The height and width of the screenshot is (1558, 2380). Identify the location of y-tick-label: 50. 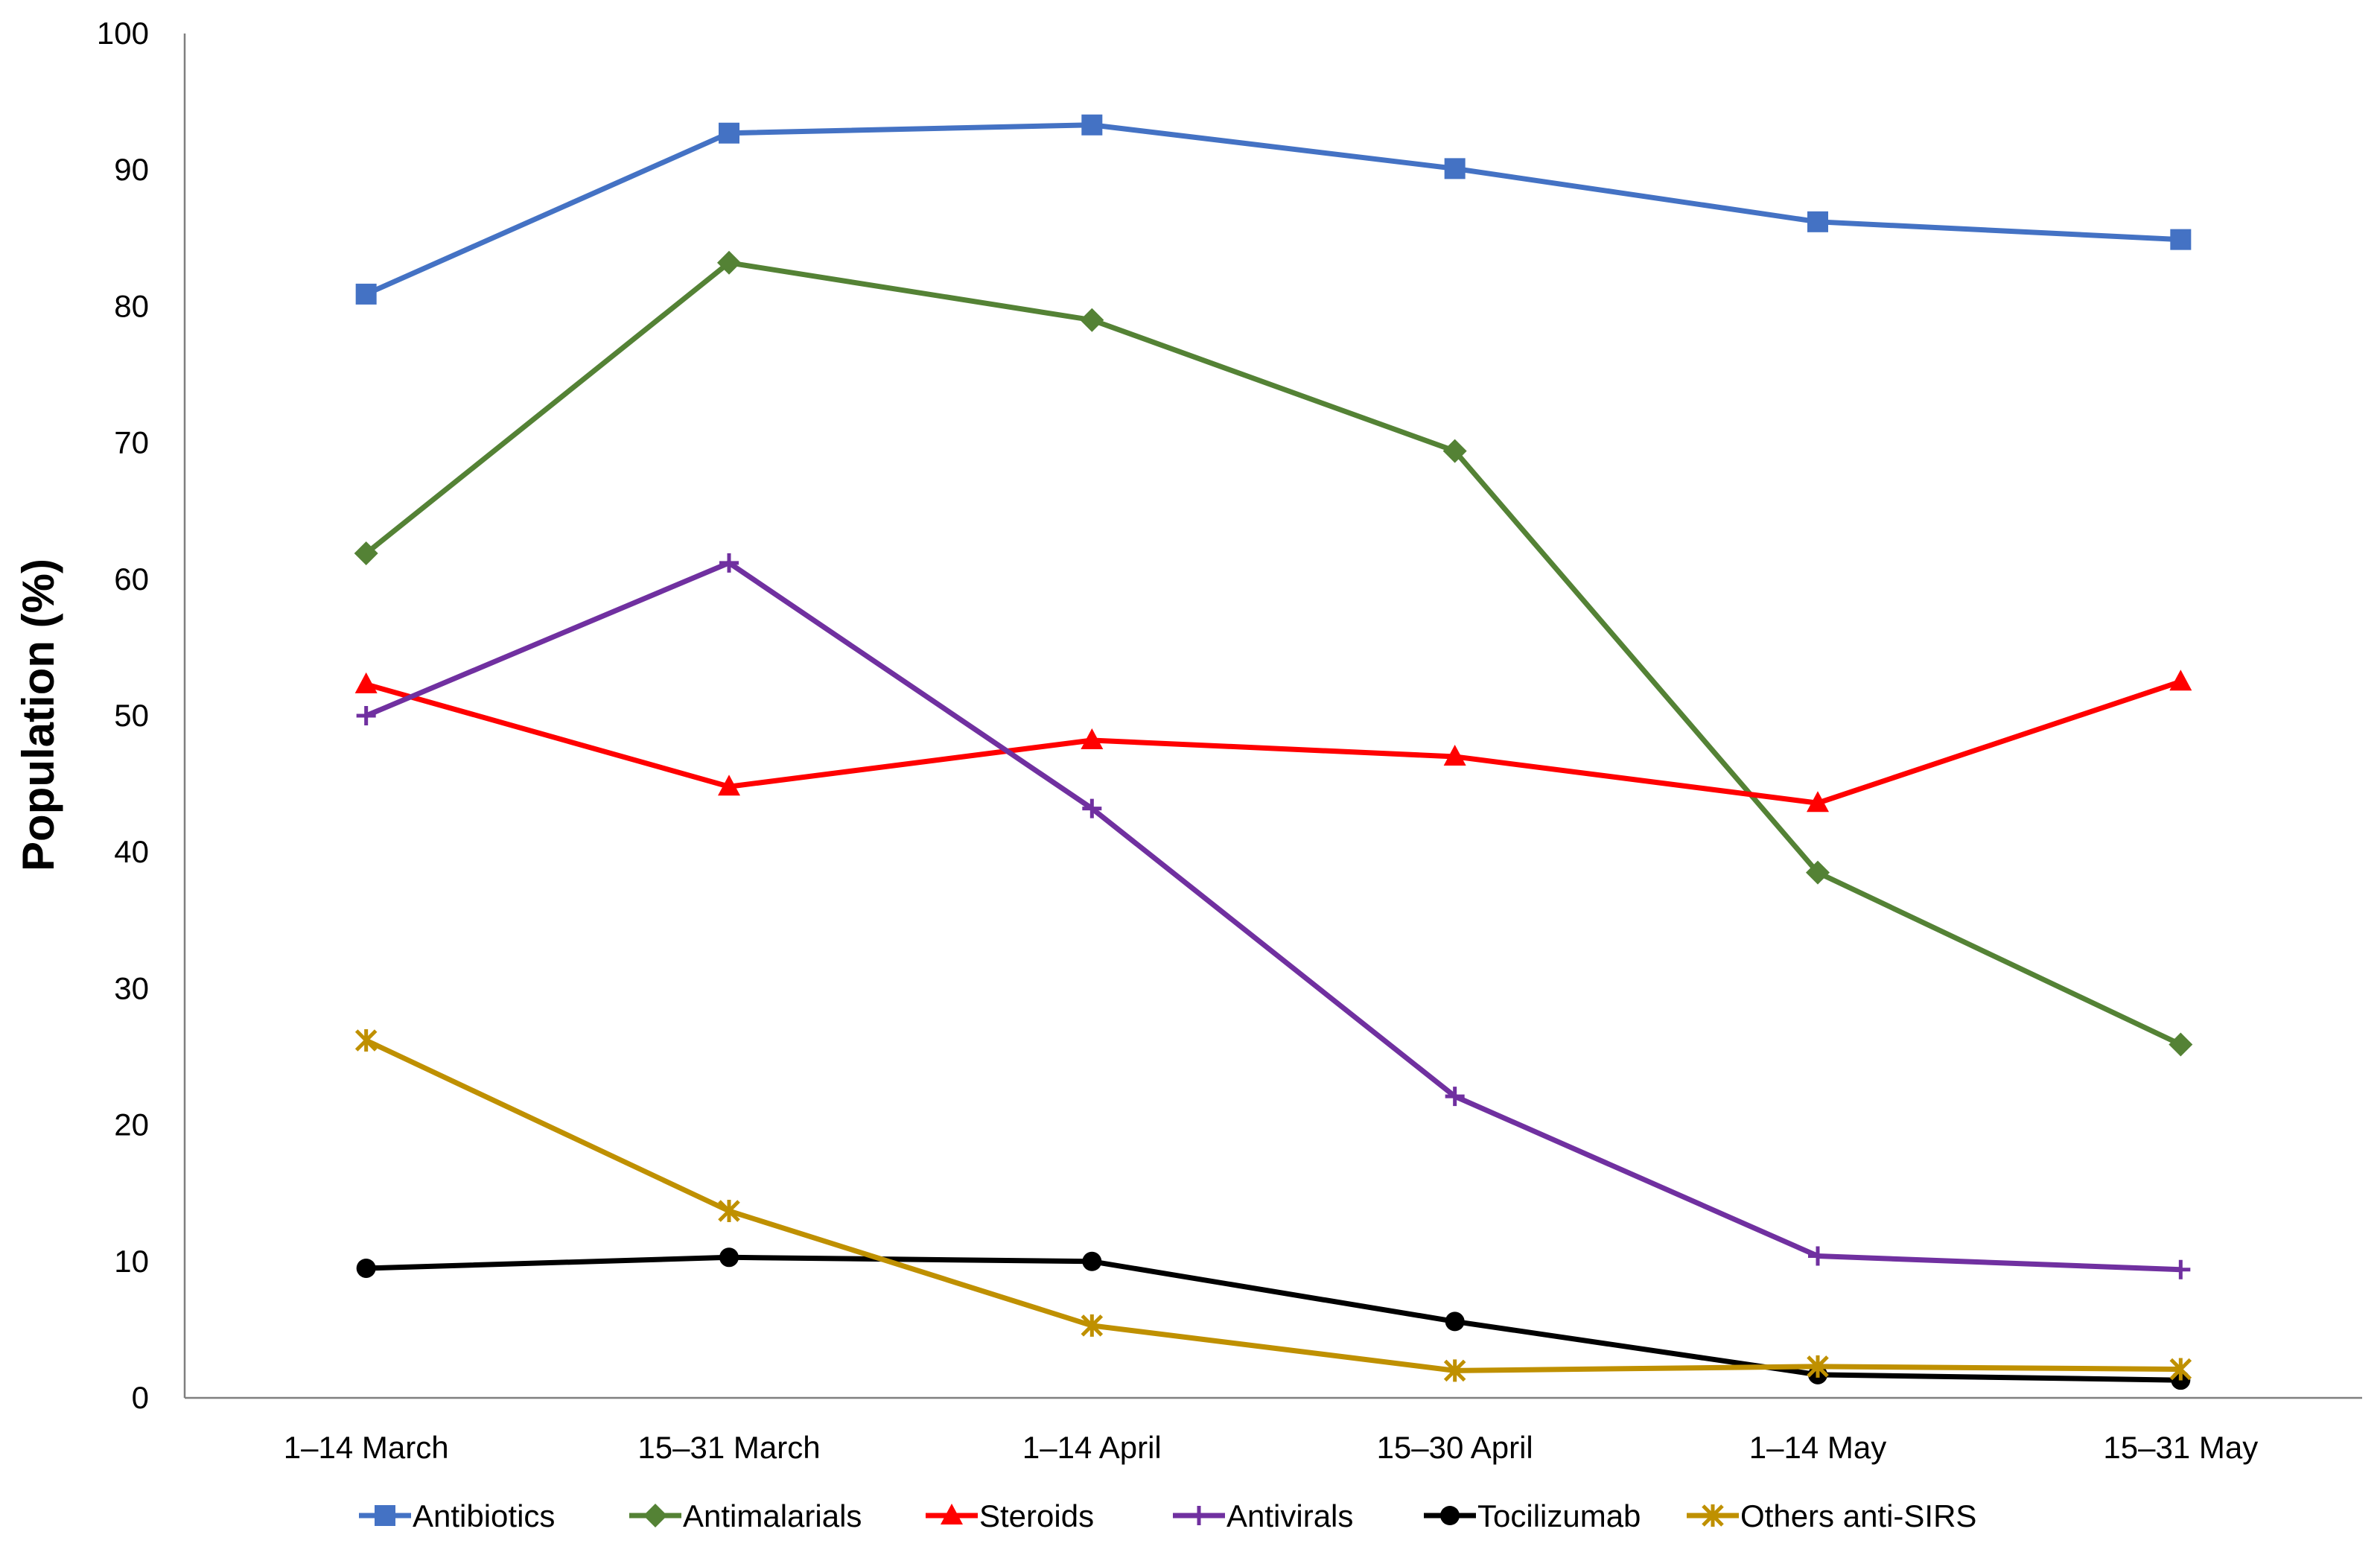
(131, 715).